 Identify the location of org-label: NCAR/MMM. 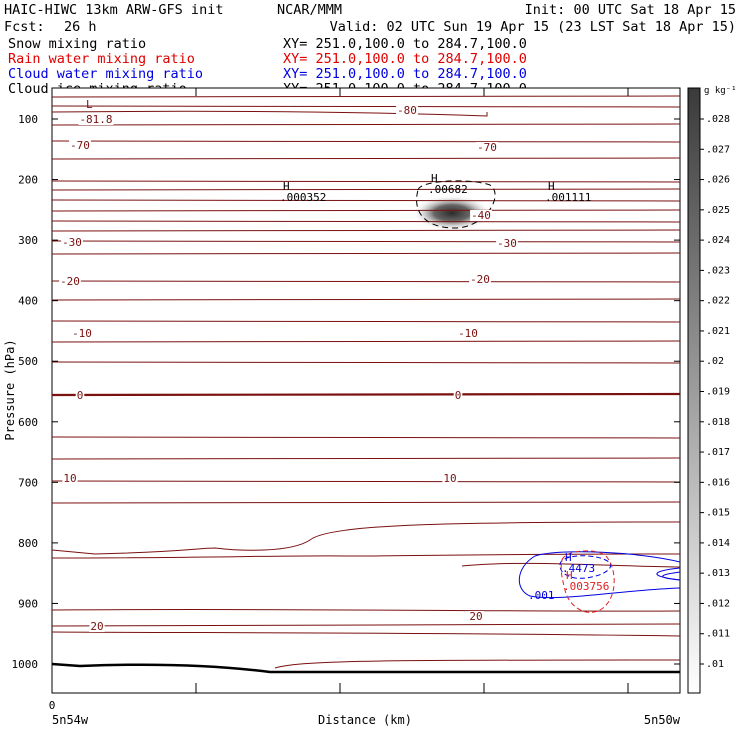
(309, 10).